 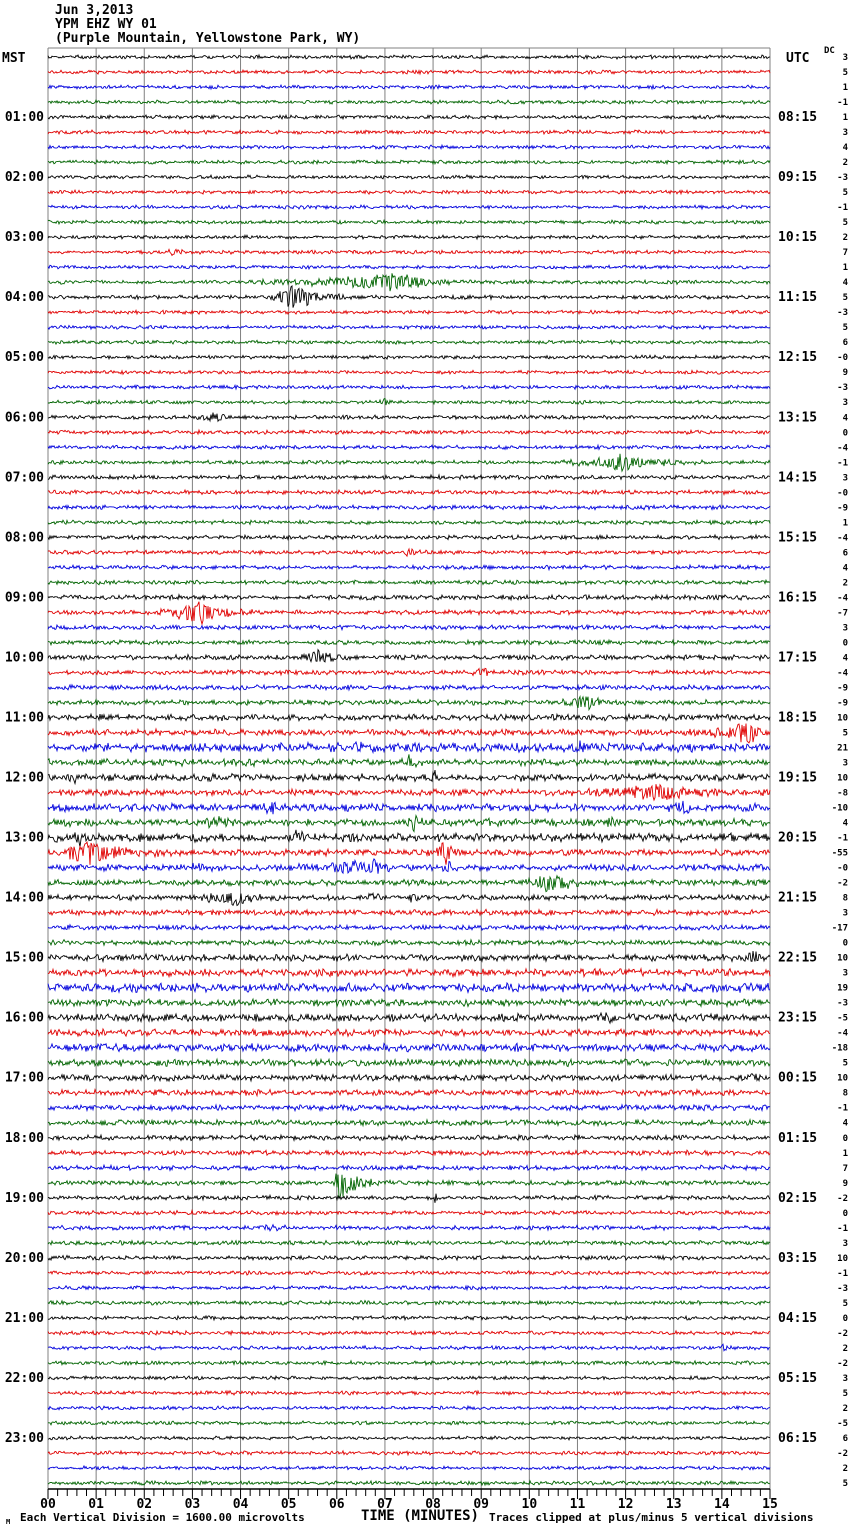 I want to click on utc-hour-label: 00:15, so click(x=797, y=1078).